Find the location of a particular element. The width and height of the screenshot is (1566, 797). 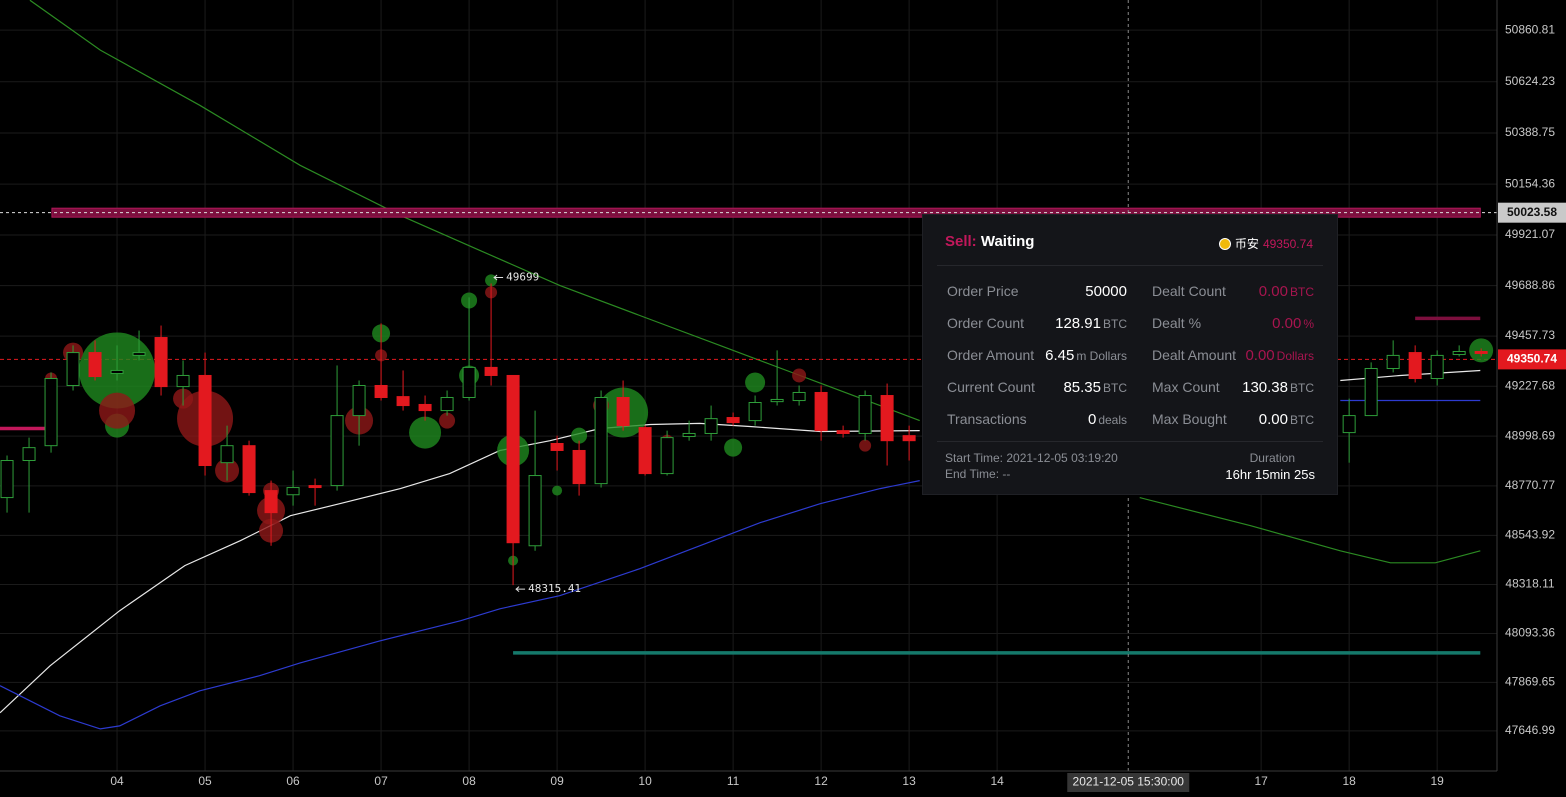

x-tick-label: 17 is located at coordinates (1261, 781).